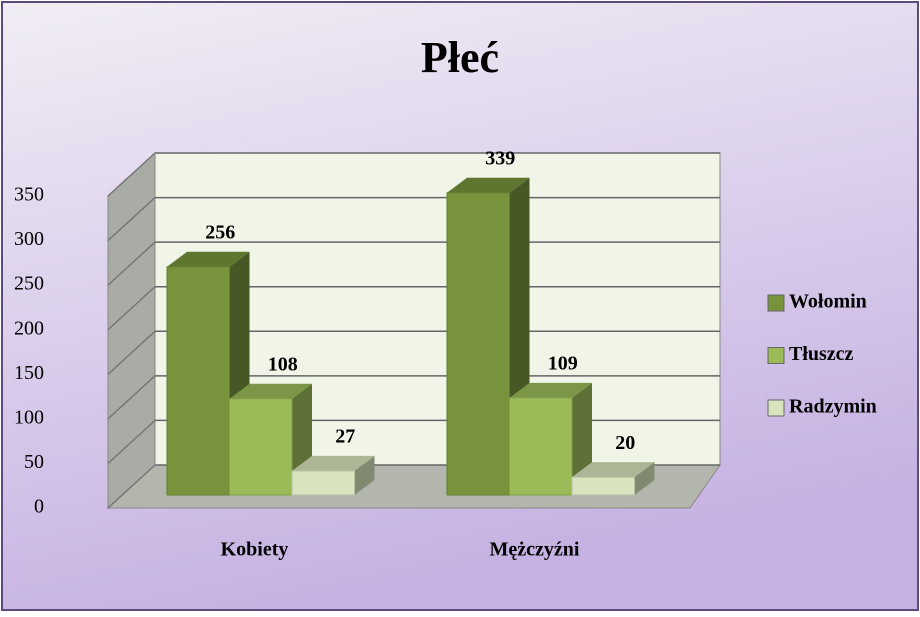 Image resolution: width=920 pixels, height=617 pixels. What do you see at coordinates (500, 158) in the screenshot?
I see `data-label: 339` at bounding box center [500, 158].